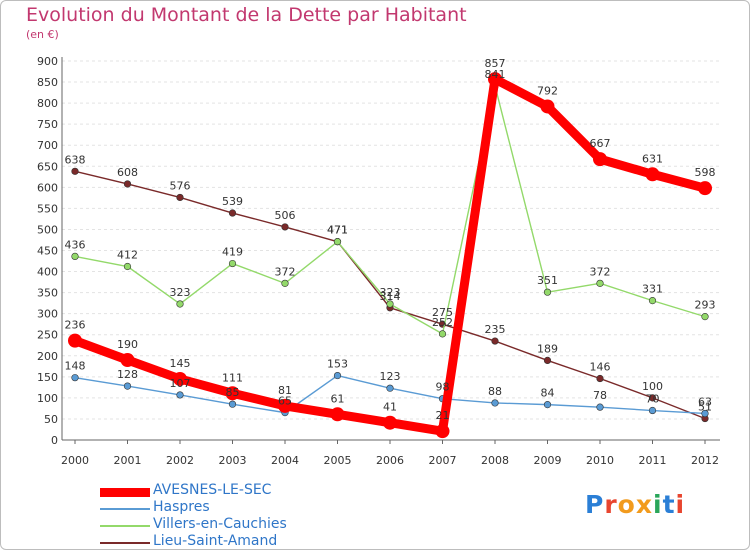 This screenshot has height=552, width=750. What do you see at coordinates (390, 376) in the screenshot?
I see `data-label: 123` at bounding box center [390, 376].